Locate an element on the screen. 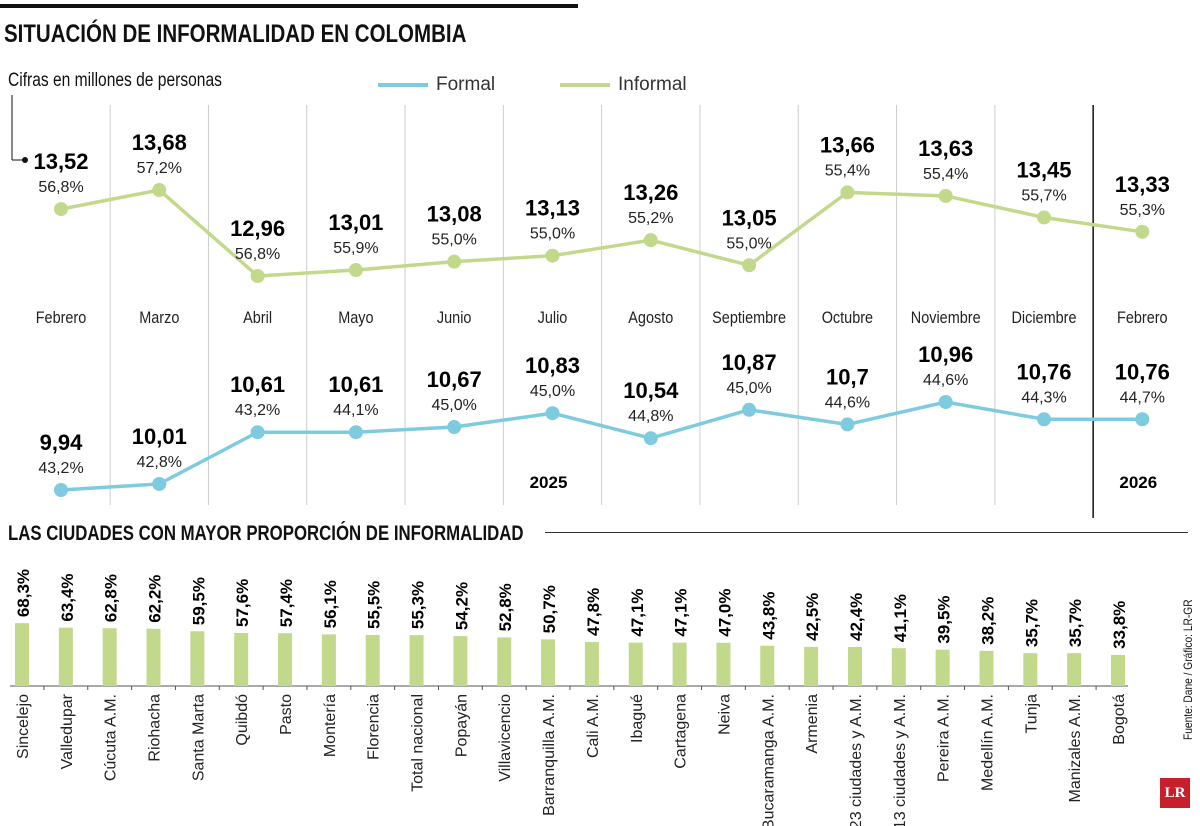 Image resolution: width=1200 pixels, height=826 pixels. informal-line is located at coordinates (601, 233).